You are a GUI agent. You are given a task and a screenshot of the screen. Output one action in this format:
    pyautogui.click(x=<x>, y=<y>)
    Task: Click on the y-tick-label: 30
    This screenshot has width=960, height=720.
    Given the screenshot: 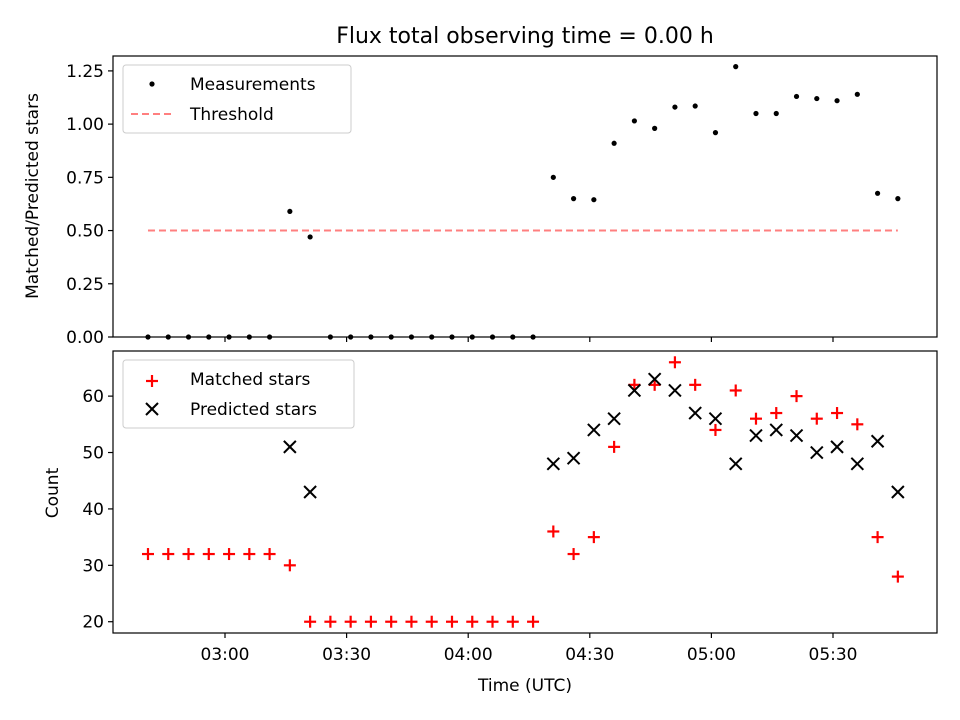 What is the action you would take?
    pyautogui.click(x=93, y=566)
    